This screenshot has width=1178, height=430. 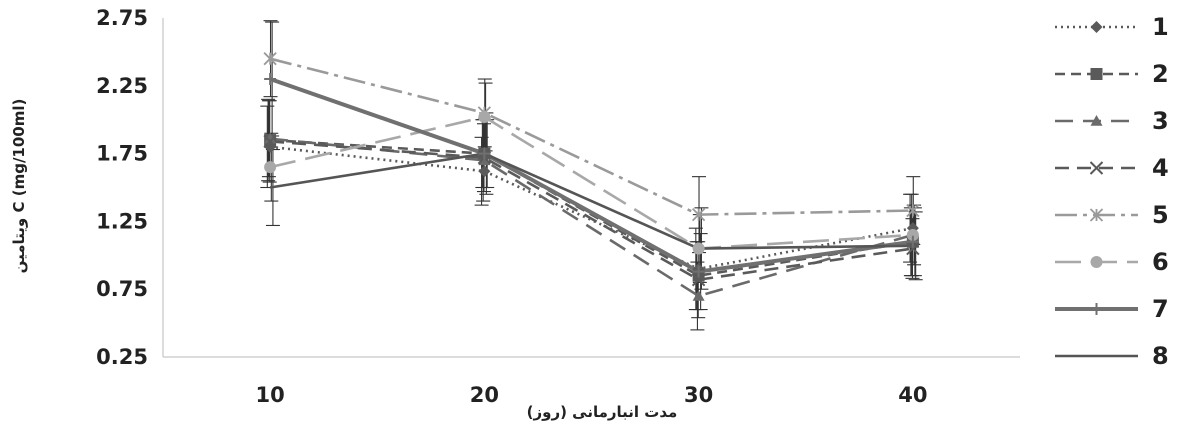 What do you see at coordinates (1160, 215) in the screenshot?
I see `legend-label: 5` at bounding box center [1160, 215].